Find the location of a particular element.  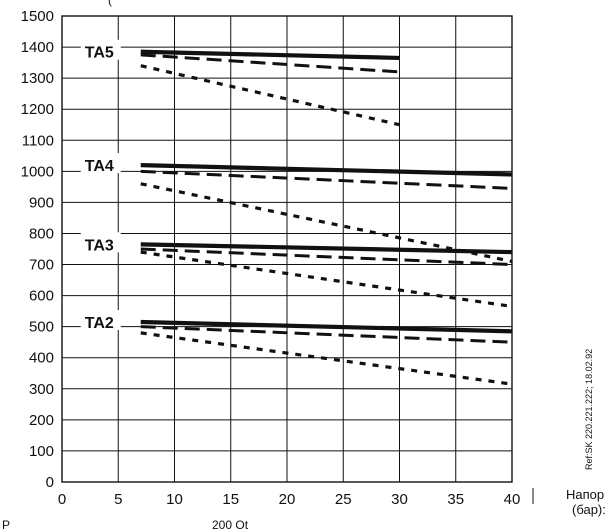

y-tick-label: 600 is located at coordinates (41, 296).